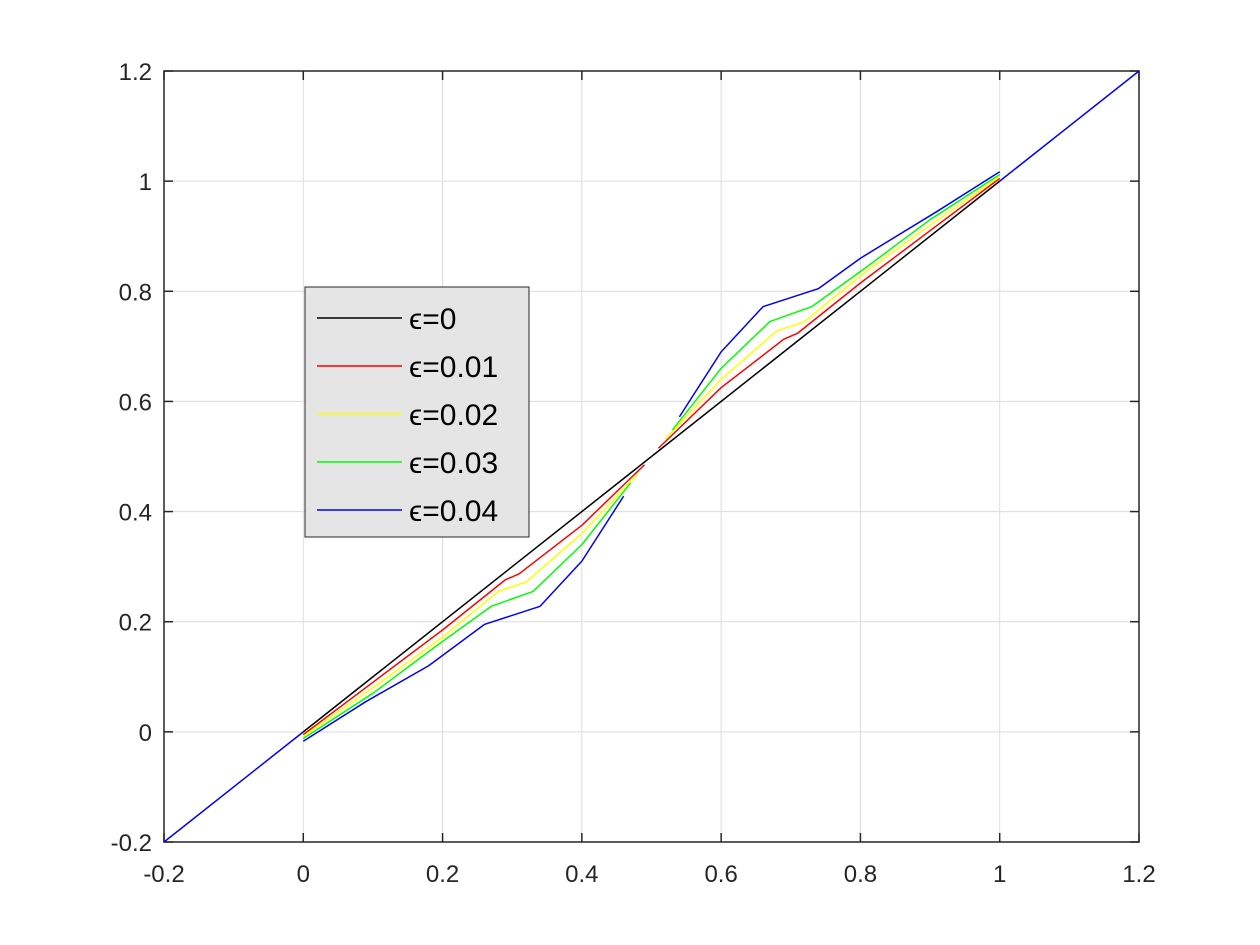  I want to click on y-tick-label: 0.8, so click(135, 292).